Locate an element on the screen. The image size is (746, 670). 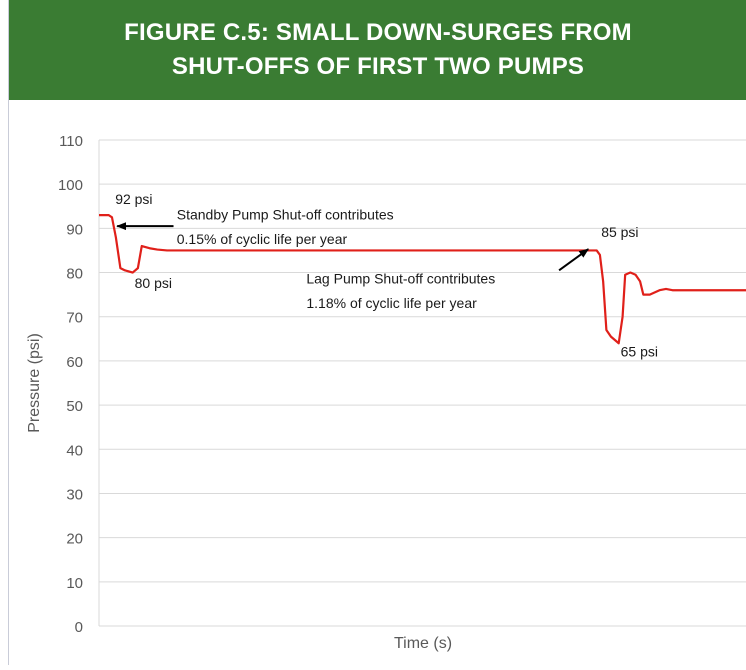
y-tick-label: 30 is located at coordinates (74, 494).